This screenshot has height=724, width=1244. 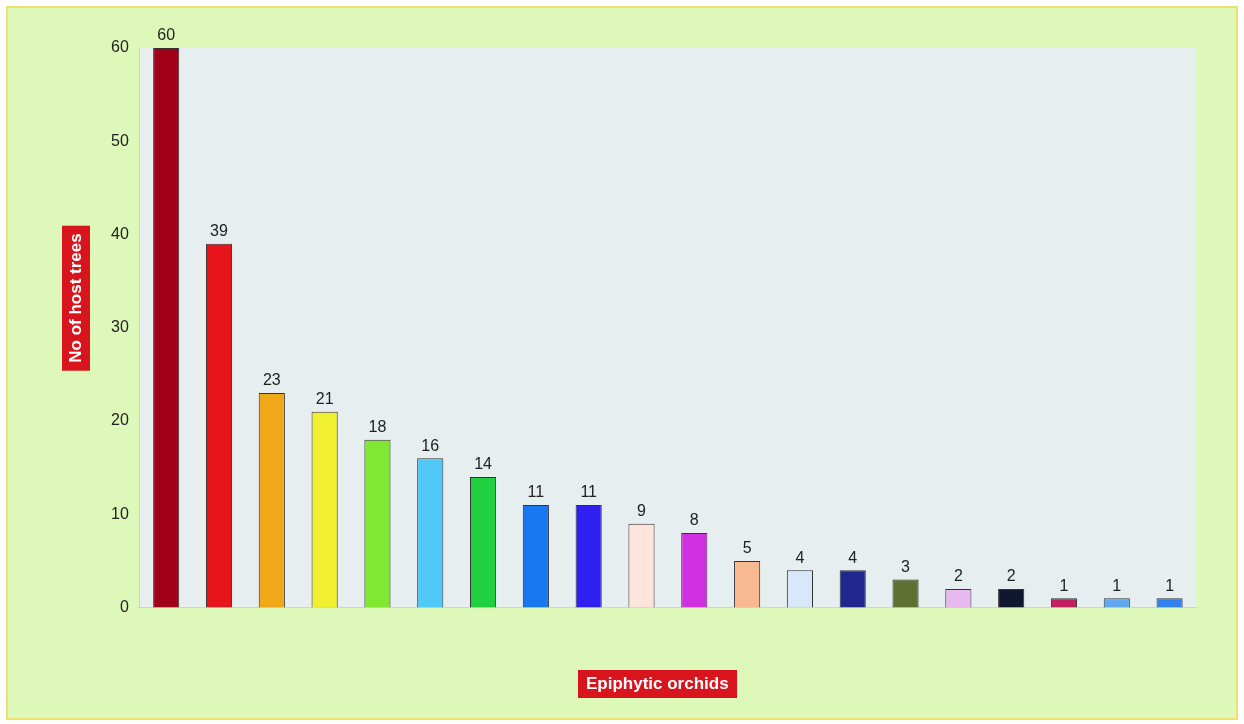 I want to click on data-label: 60, so click(x=166, y=35).